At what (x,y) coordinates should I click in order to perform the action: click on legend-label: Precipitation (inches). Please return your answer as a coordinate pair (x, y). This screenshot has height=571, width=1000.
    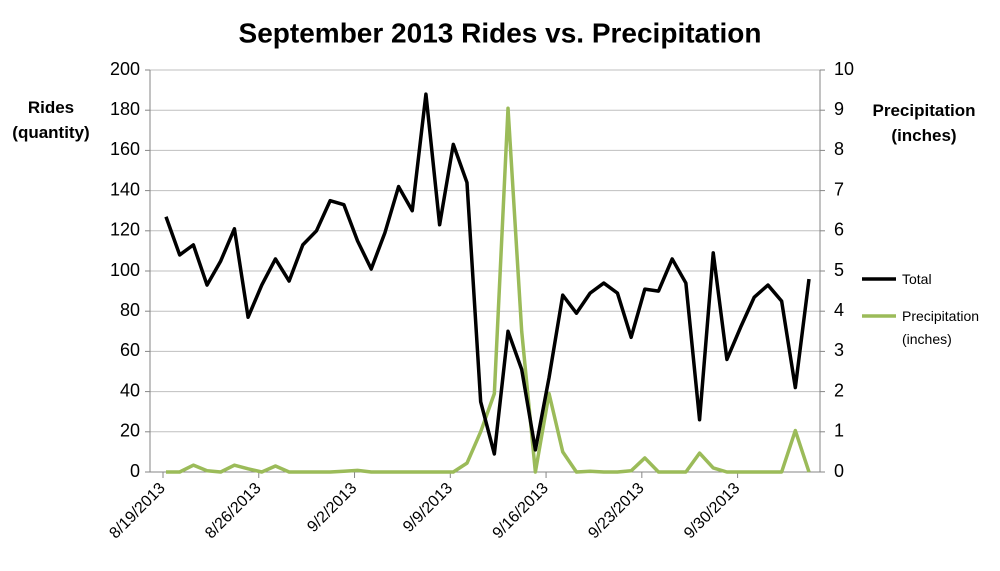
    Looking at the image, I should click on (941, 327).